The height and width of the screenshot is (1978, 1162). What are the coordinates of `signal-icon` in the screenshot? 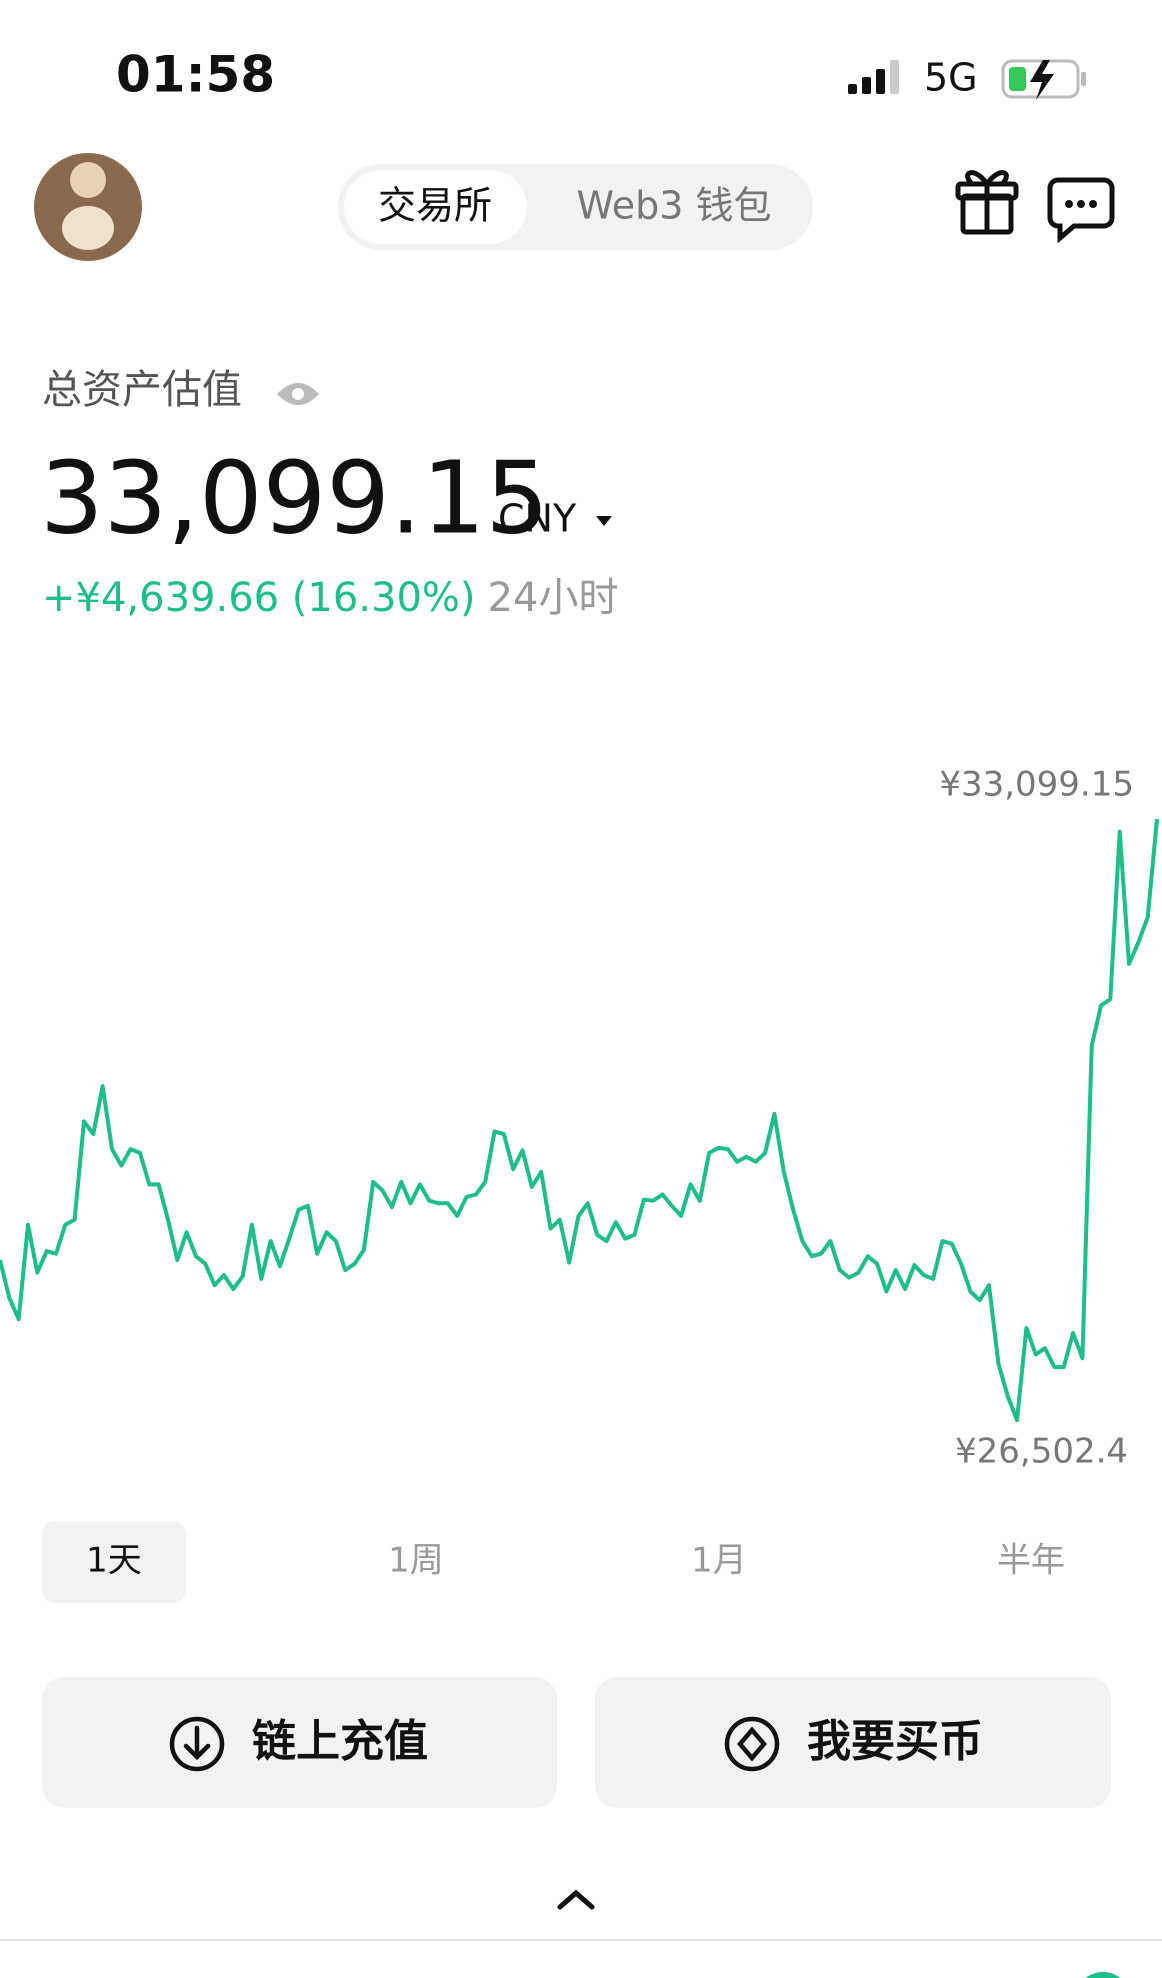 It's located at (873, 77).